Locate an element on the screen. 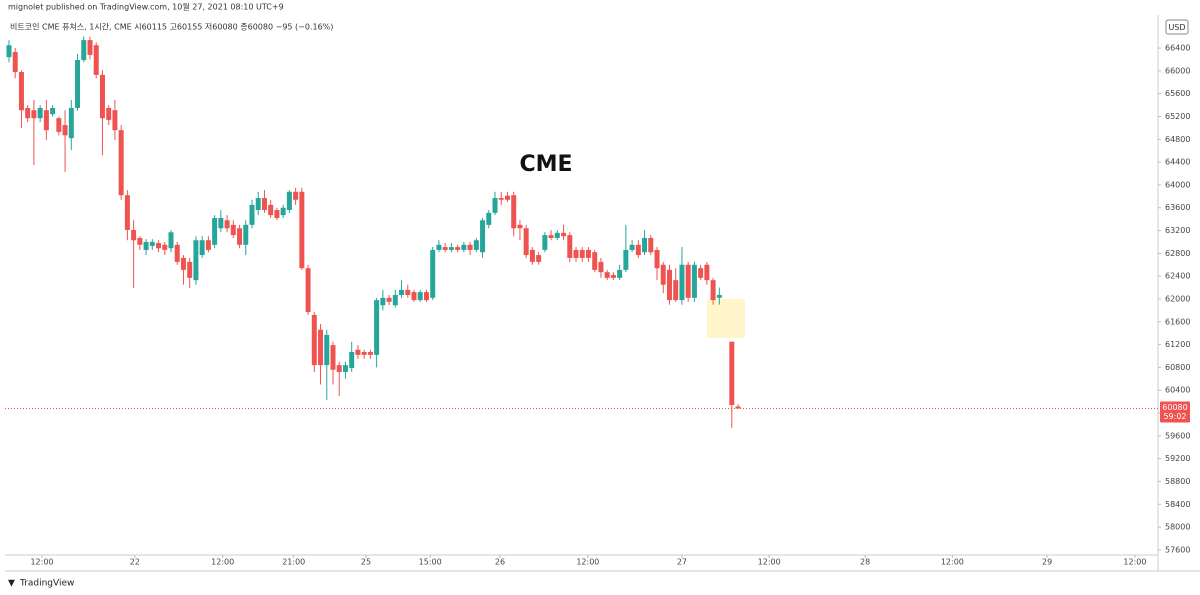 Image resolution: width=1200 pixels, height=595 pixels. x-tick-label: 29 is located at coordinates (1047, 562).